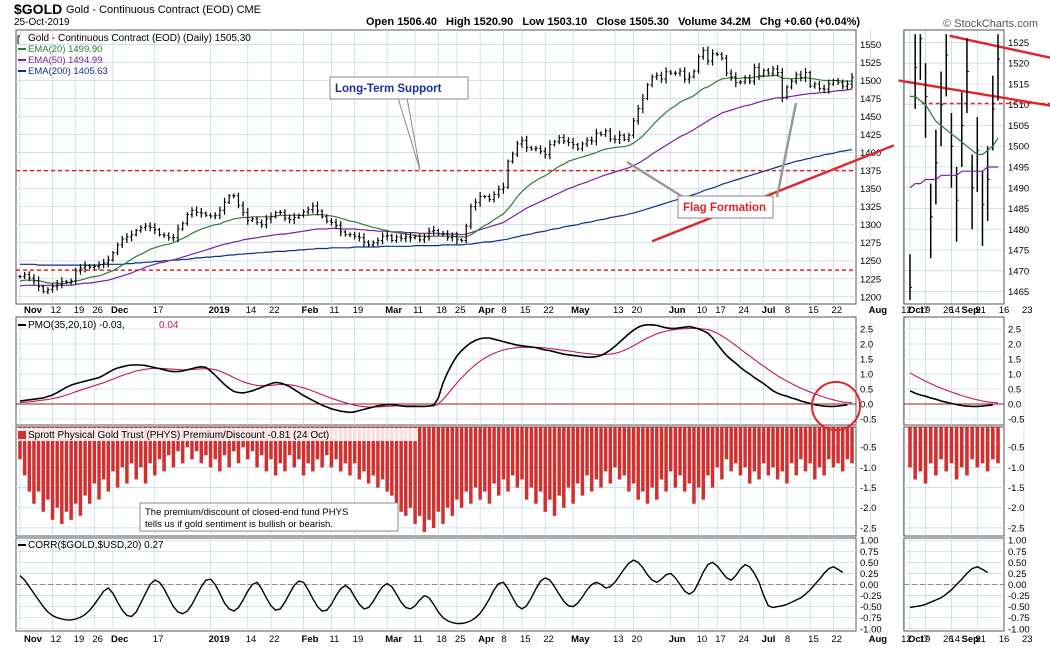 The image size is (1050, 650). I want to click on x-tick-label: 7, so click(926, 310).